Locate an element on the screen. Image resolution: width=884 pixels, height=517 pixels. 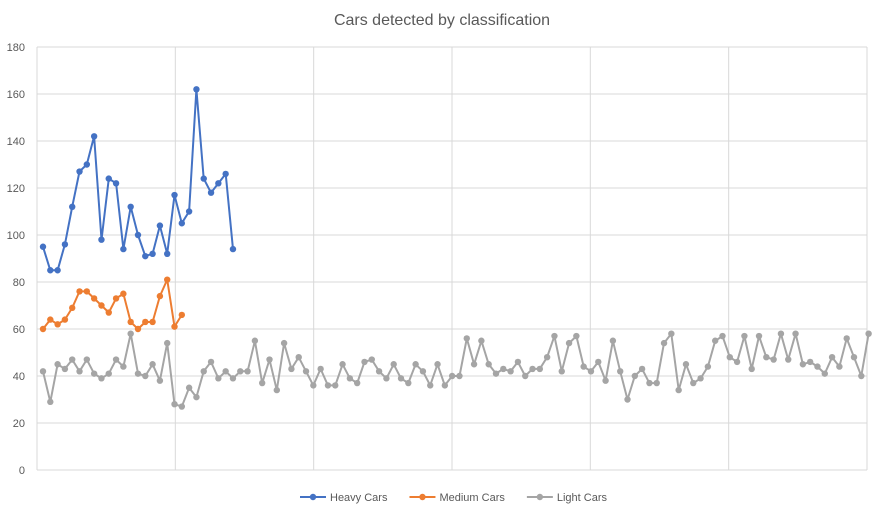
series-light-cars is located at coordinates (455, 370).